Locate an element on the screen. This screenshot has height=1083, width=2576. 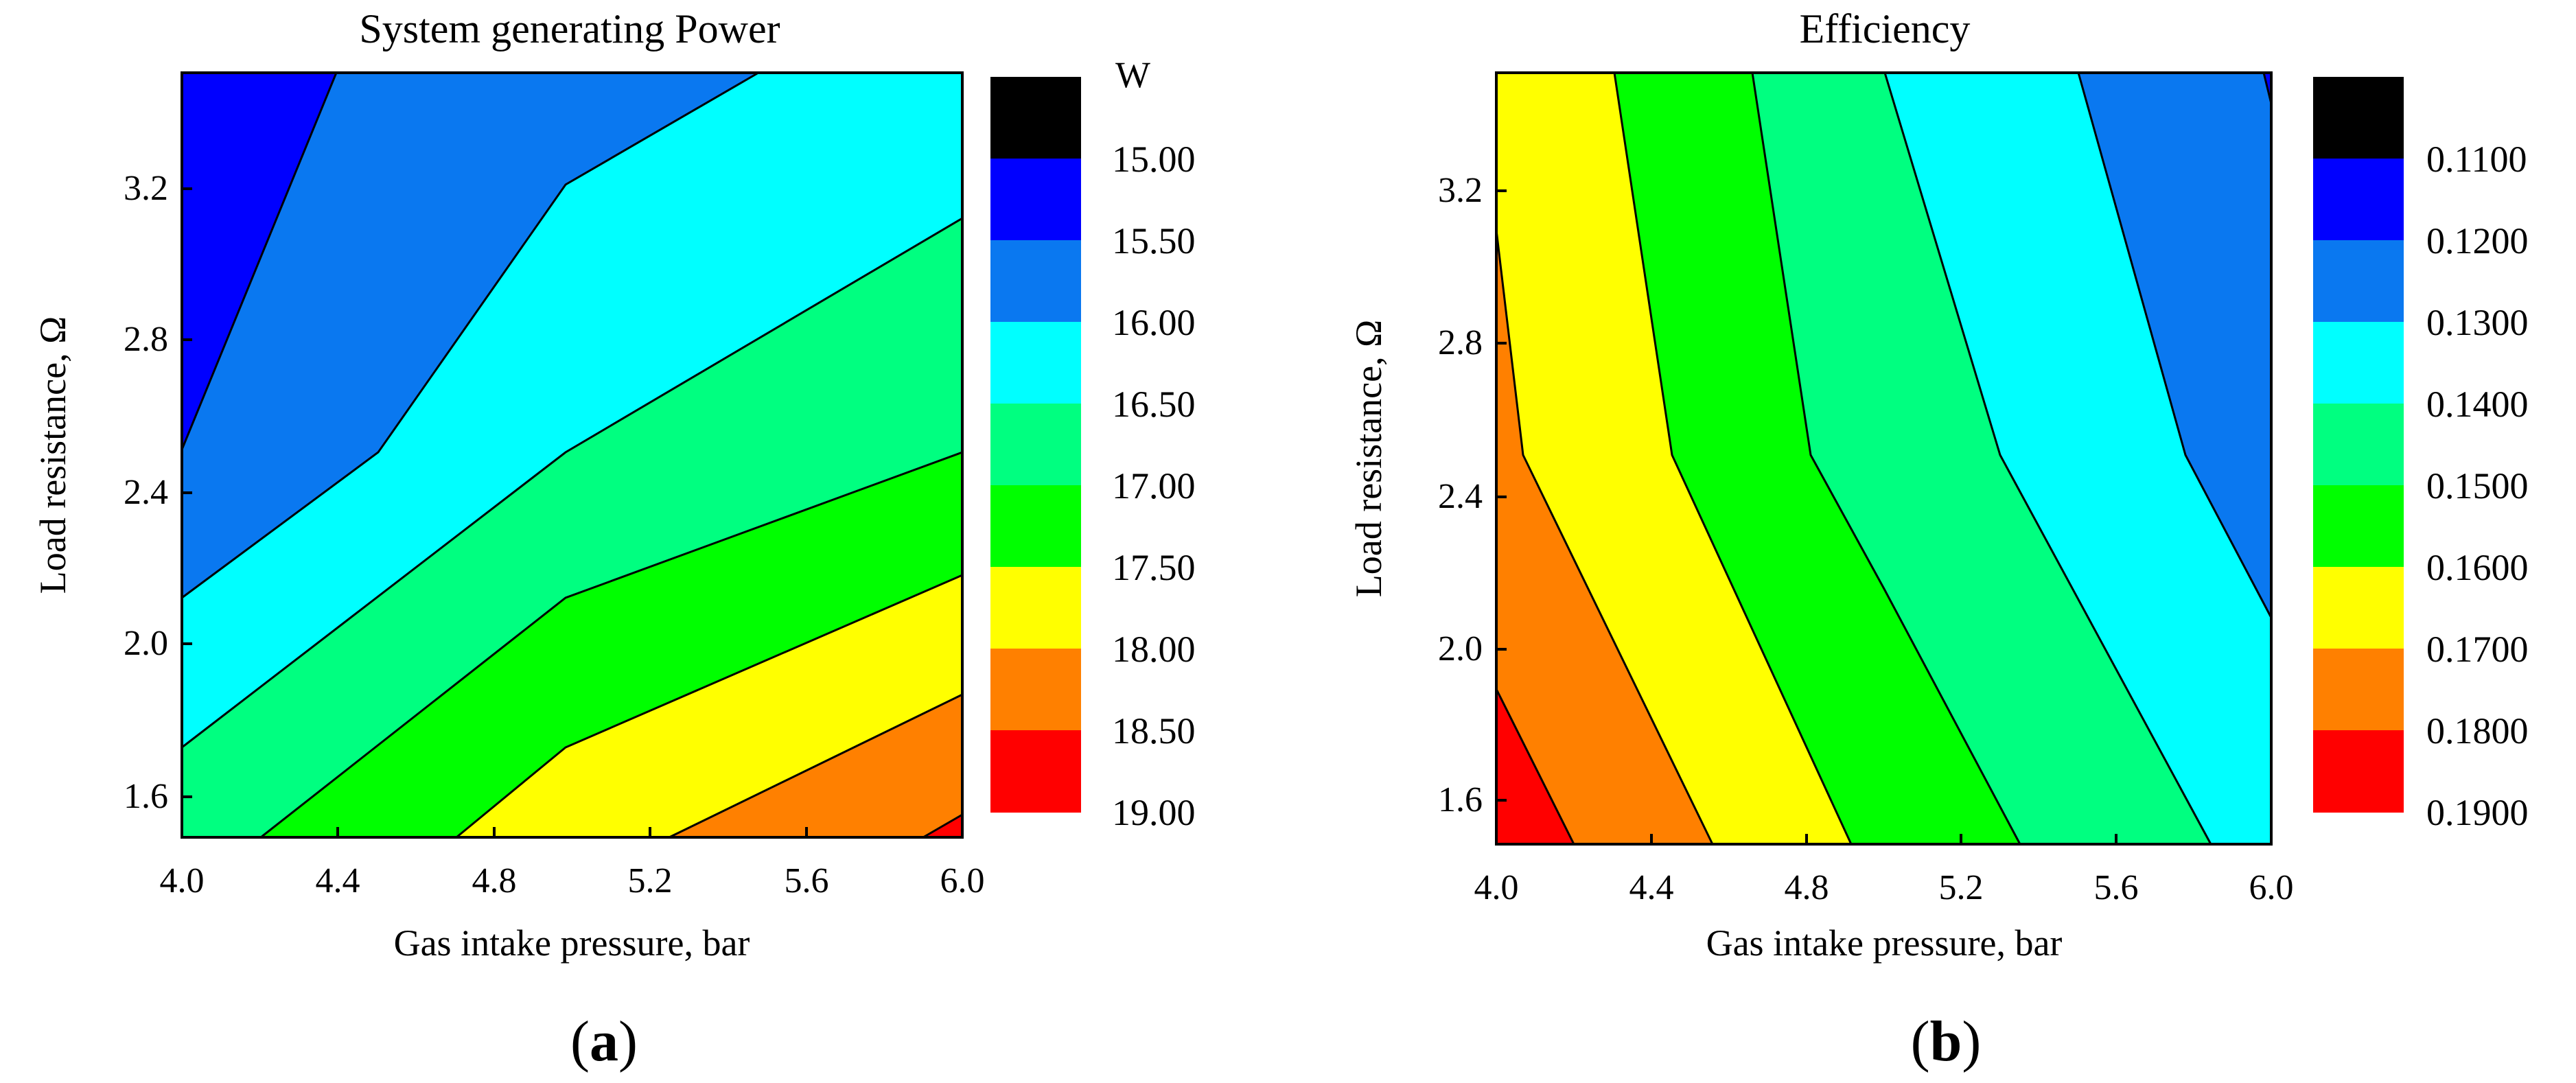
y-tick-label: 1.6 is located at coordinates (1460, 799).